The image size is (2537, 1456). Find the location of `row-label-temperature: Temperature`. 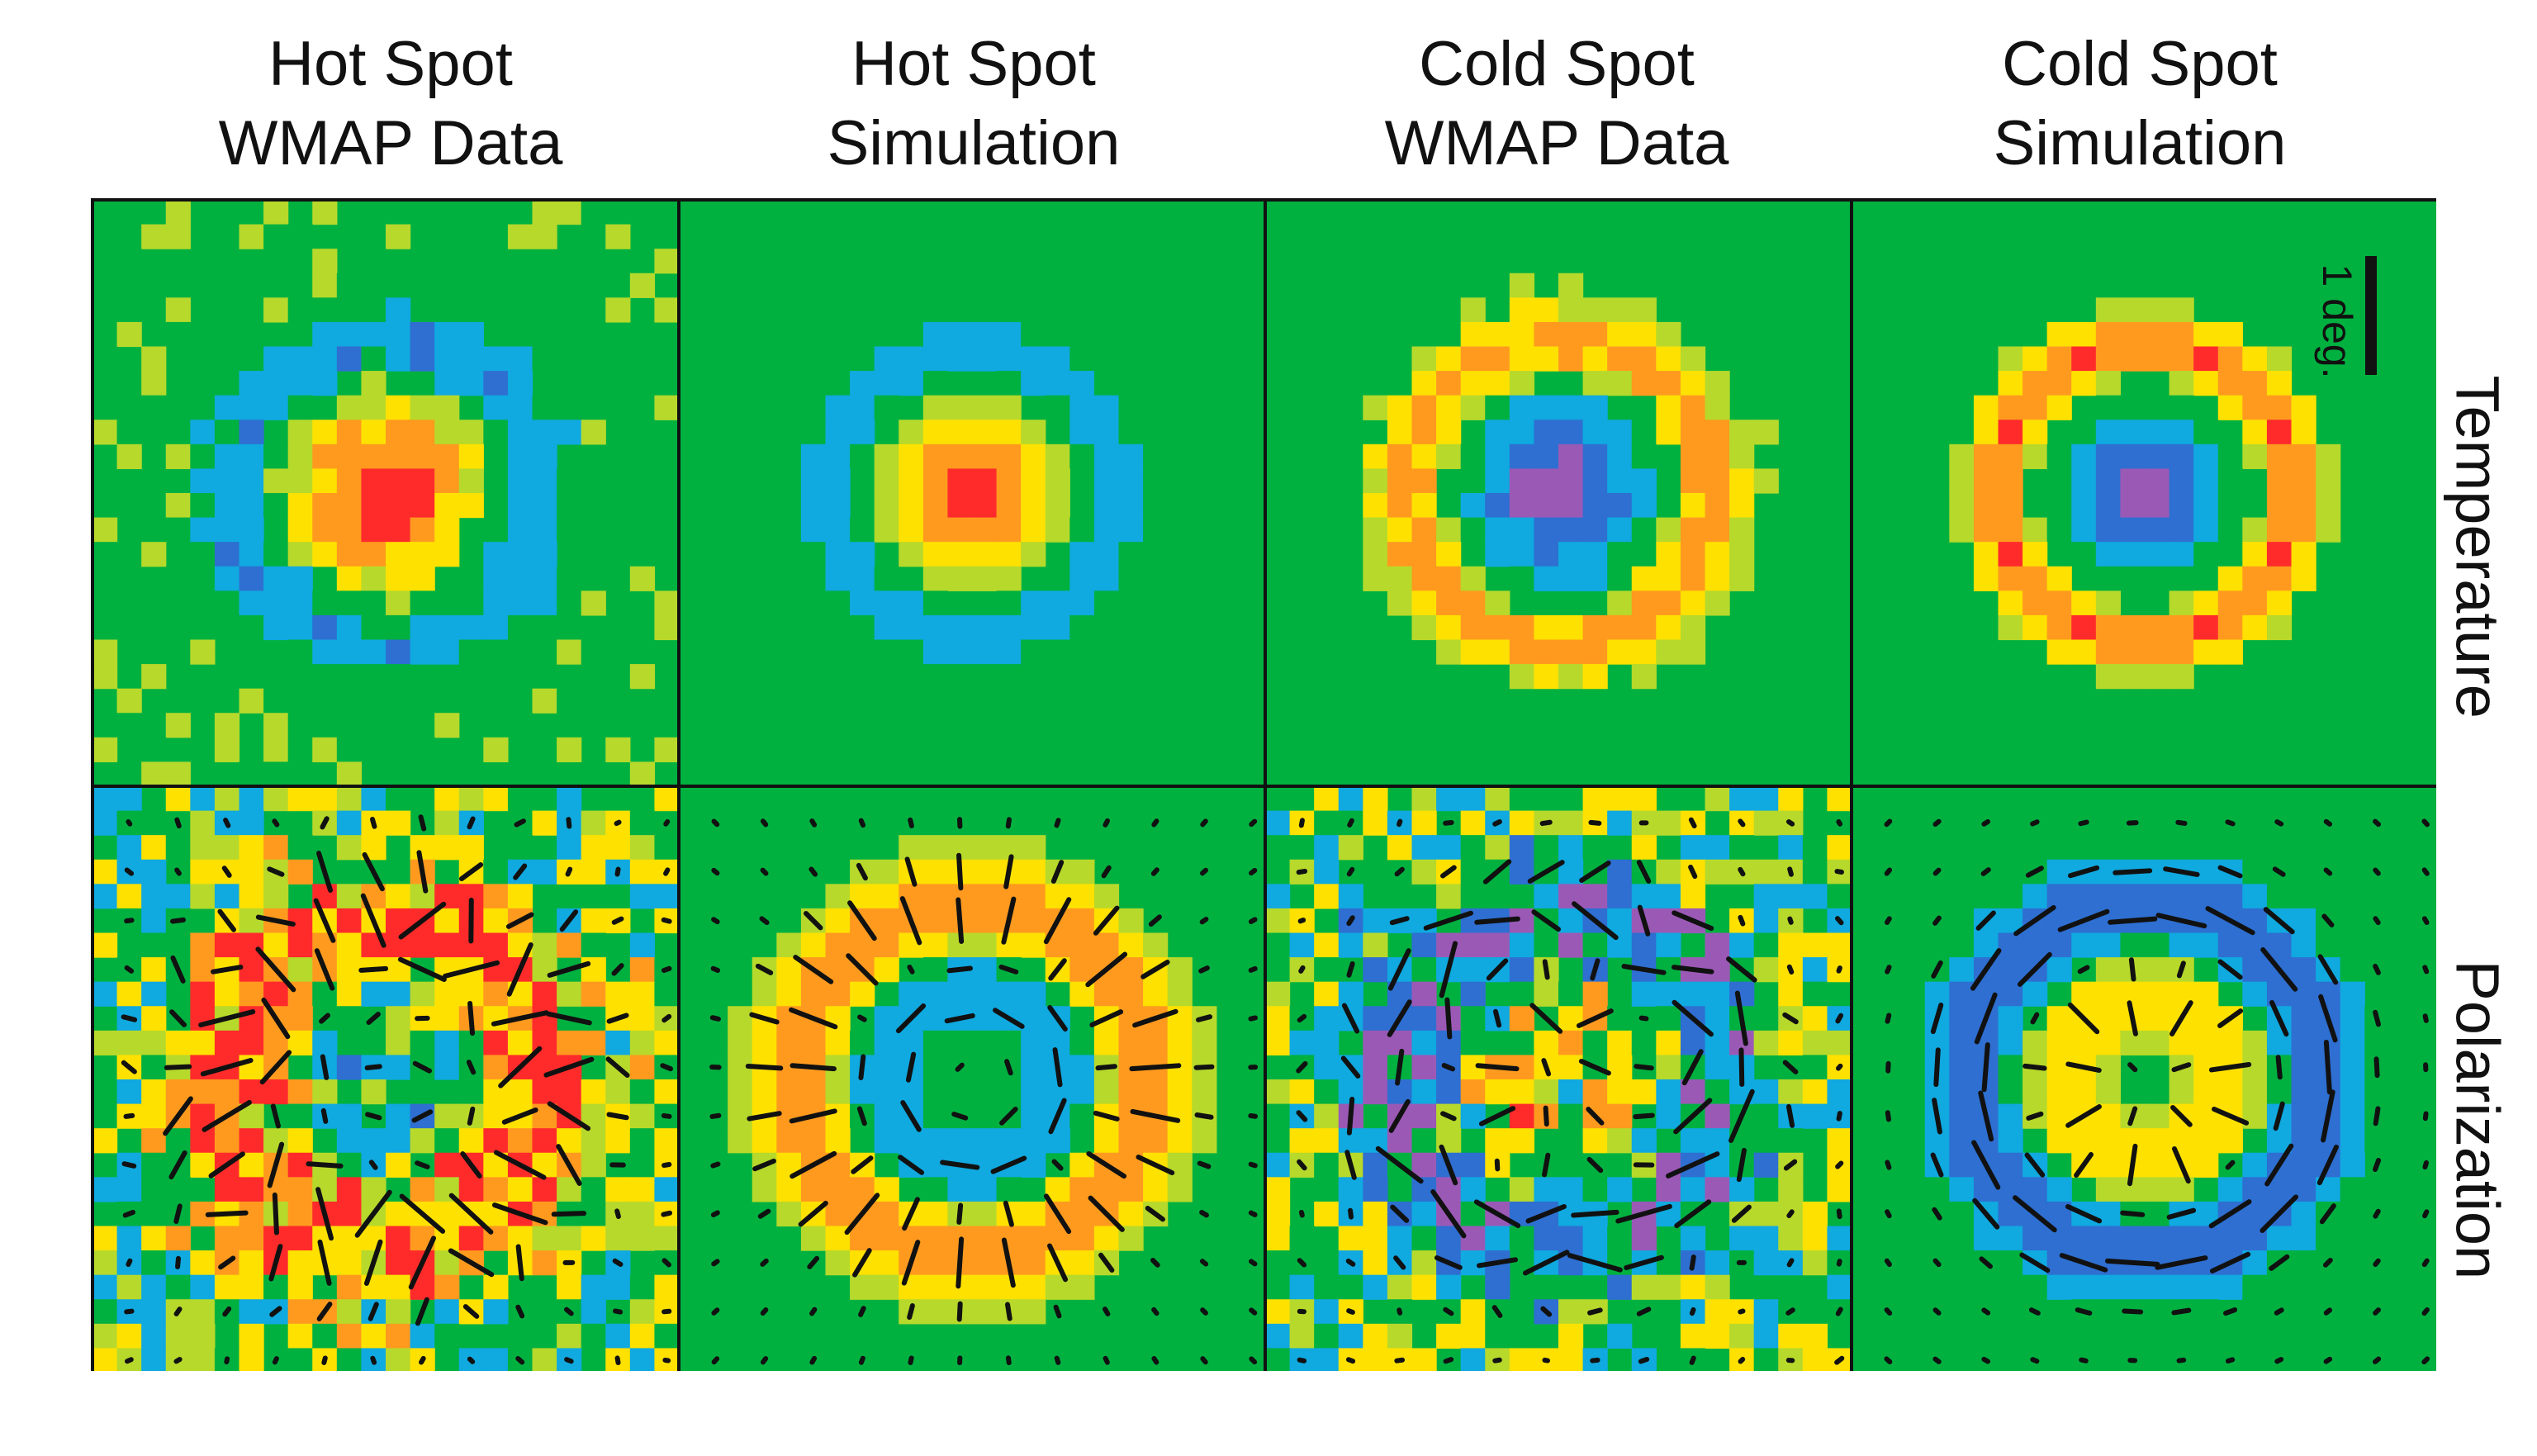

row-label-temperature: Temperature is located at coordinates (2477, 547).